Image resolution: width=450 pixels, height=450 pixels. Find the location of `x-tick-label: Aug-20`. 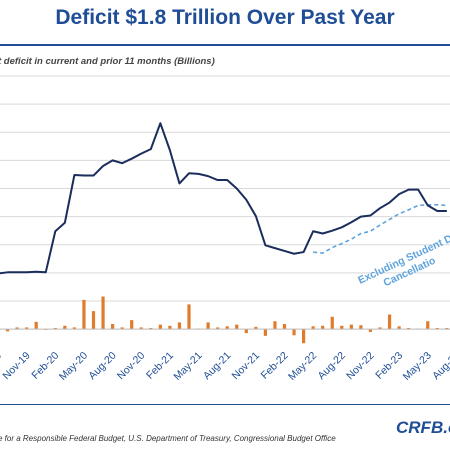

x-tick-label: Aug-20 is located at coordinates (102, 366).